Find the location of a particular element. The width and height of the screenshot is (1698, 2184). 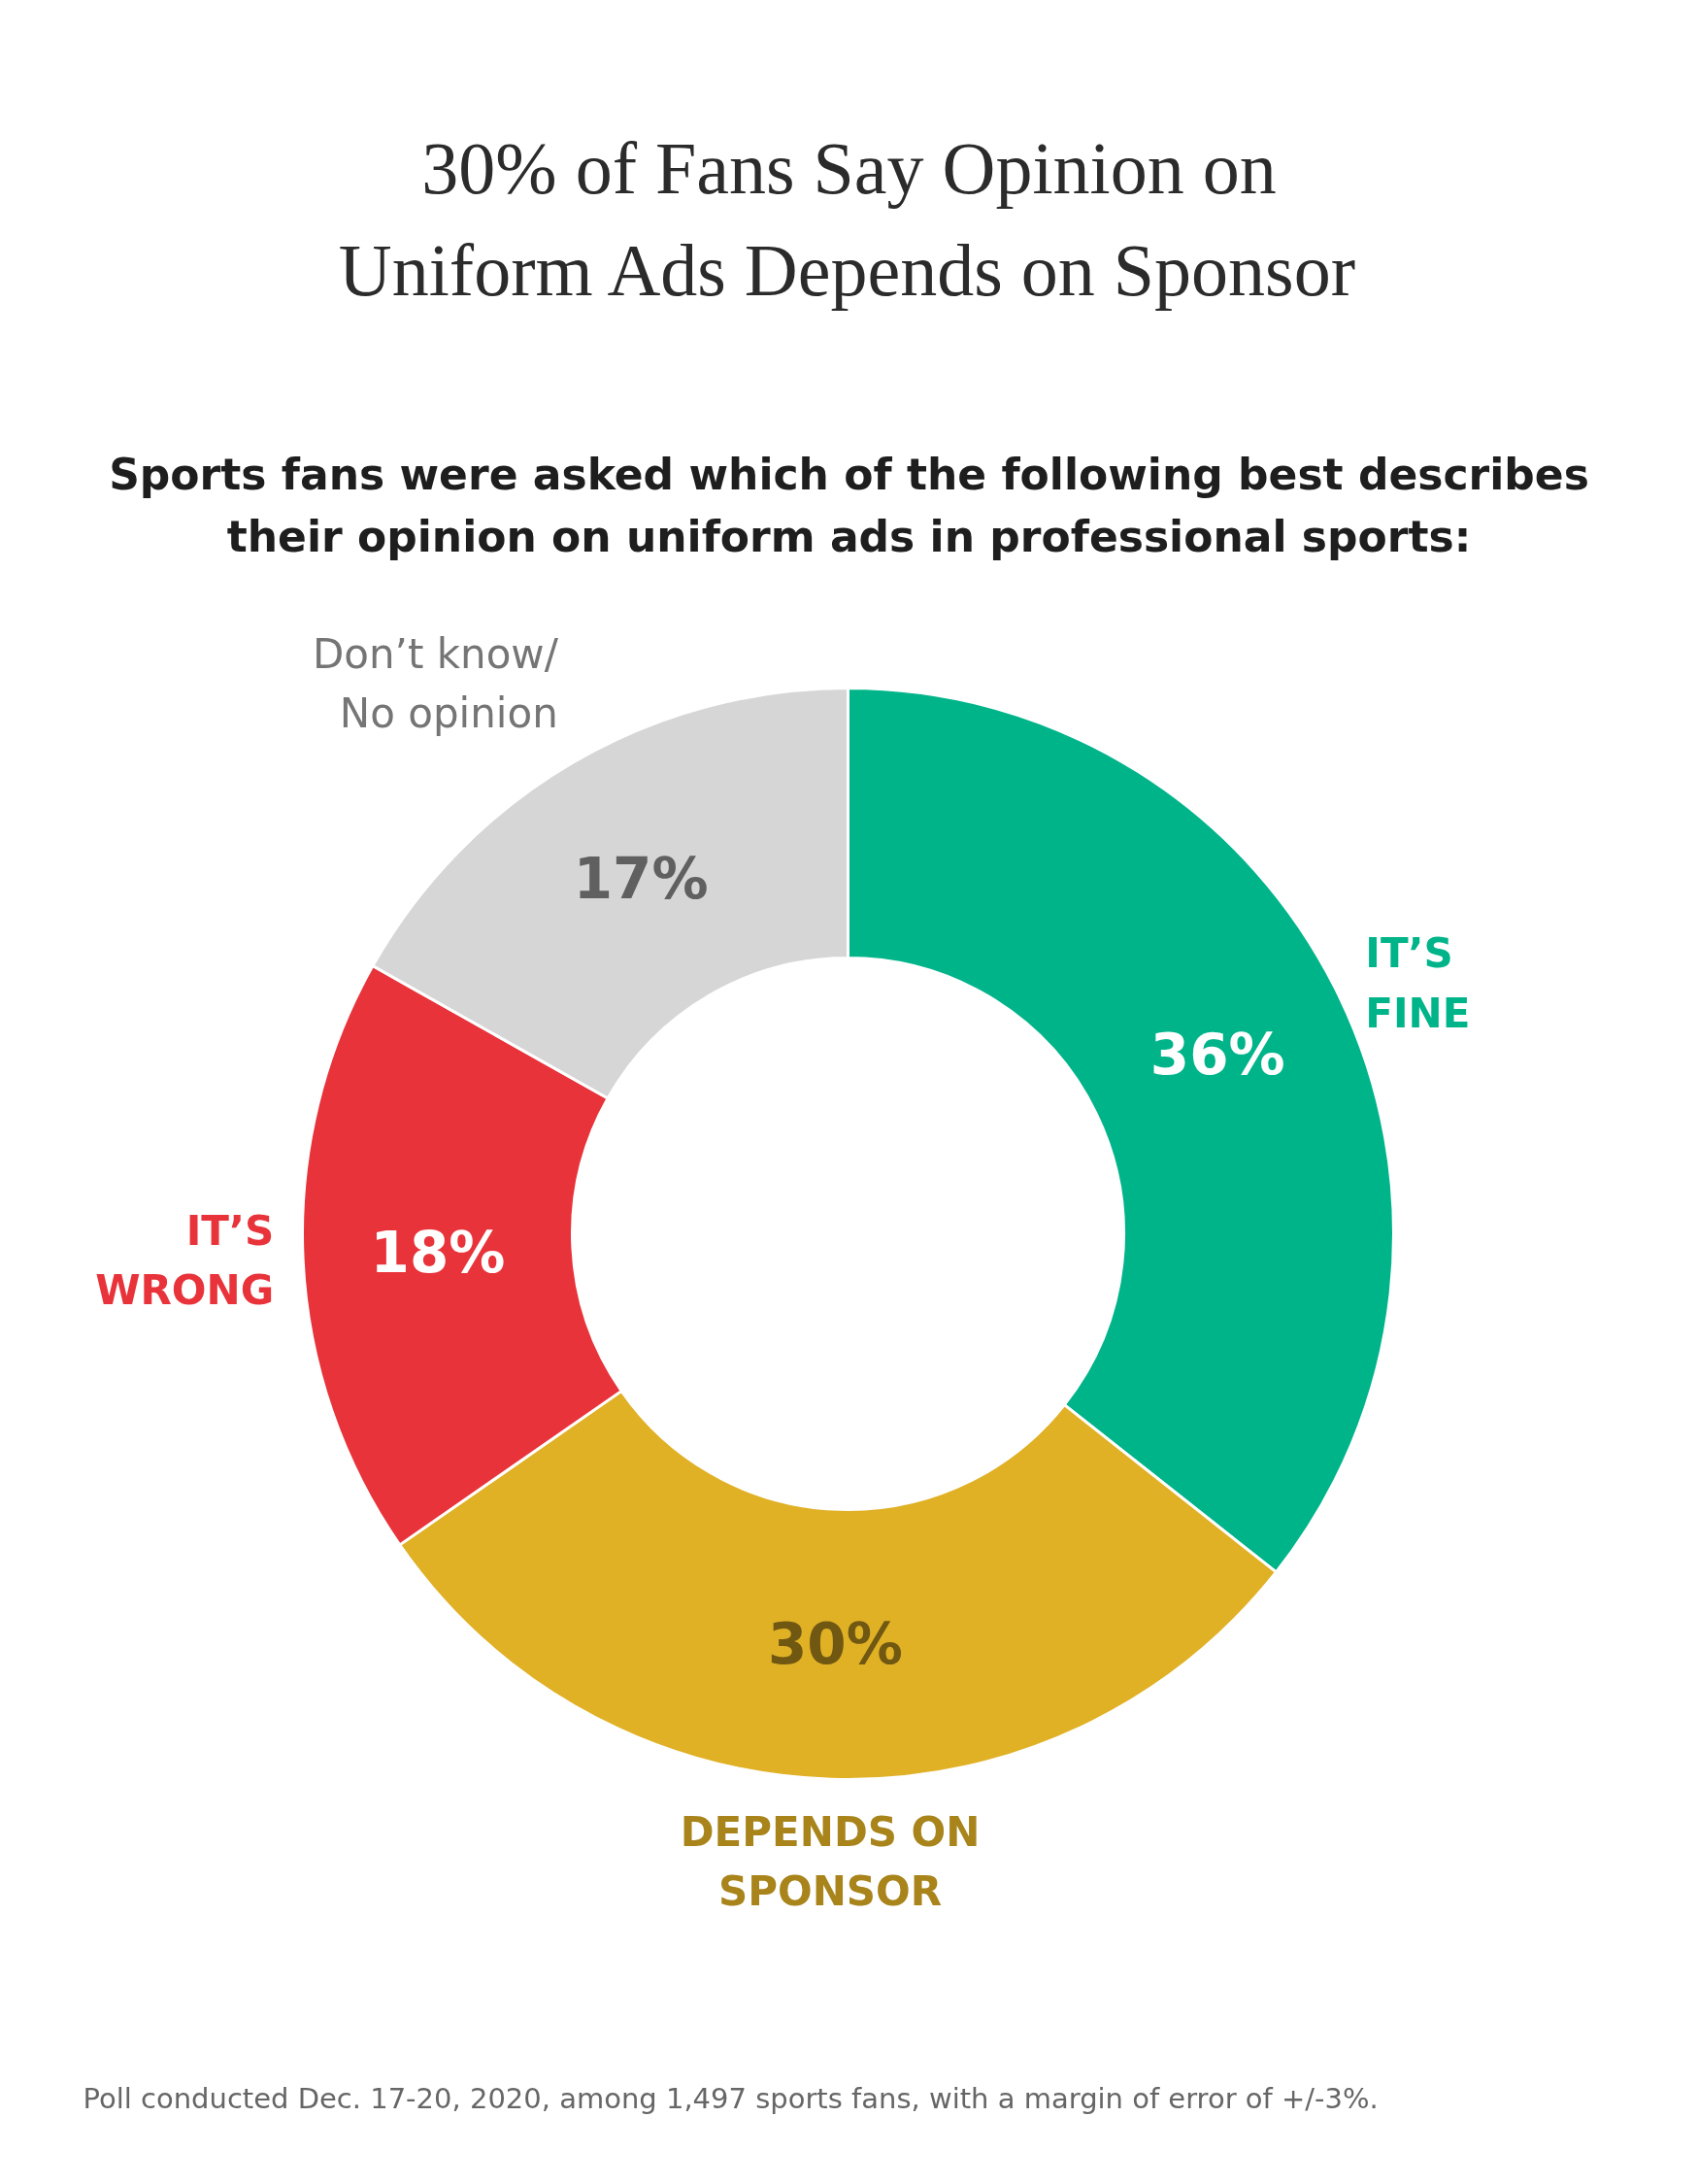

slice-label: Don’t know/ No opinion is located at coordinates (435, 684).